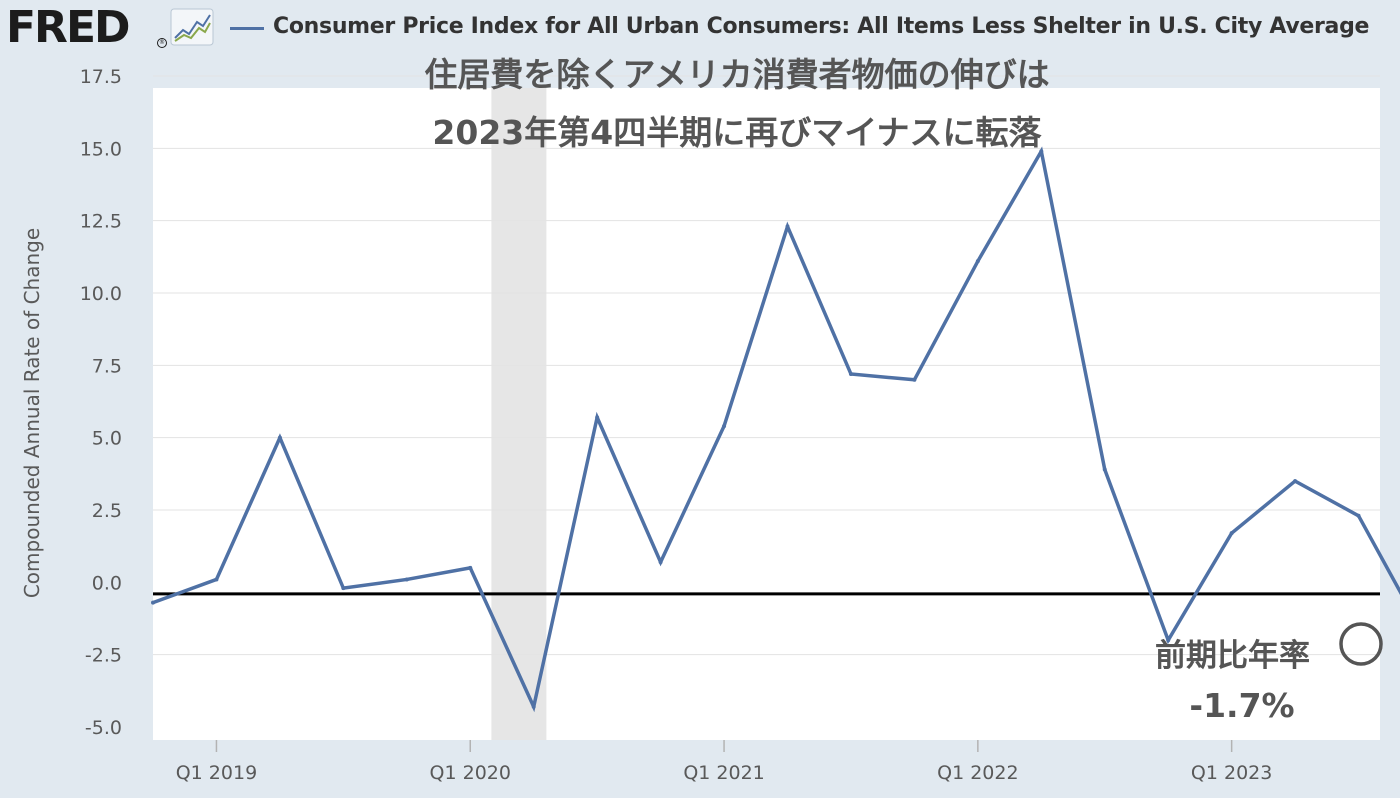 The image size is (1400, 798). Describe the element at coordinates (192, 27) in the screenshot. I see `line-chart-icon` at that location.